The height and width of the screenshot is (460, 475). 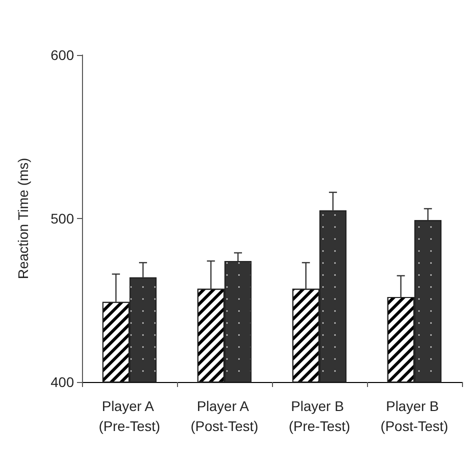 What do you see at coordinates (62, 382) in the screenshot?
I see `y-tick-label: 400` at bounding box center [62, 382].